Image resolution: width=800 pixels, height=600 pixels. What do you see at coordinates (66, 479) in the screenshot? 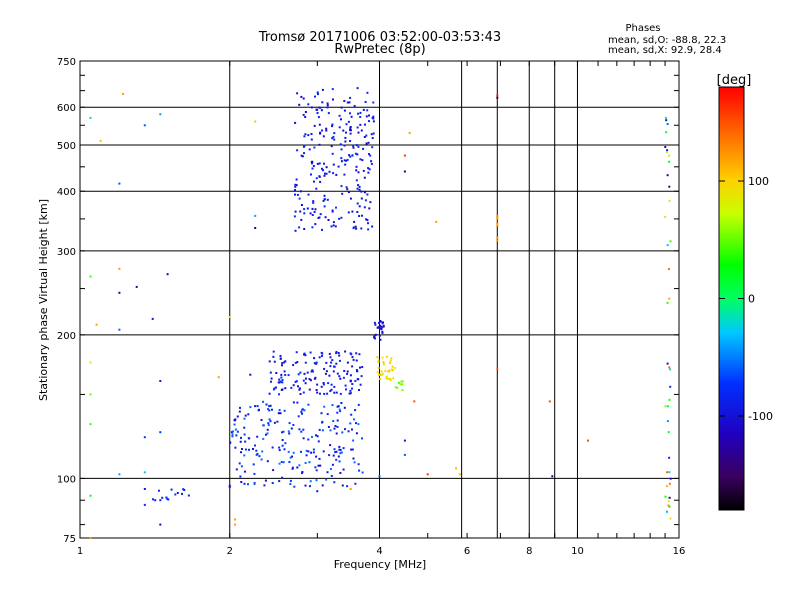
I see `y-tick-label: 100` at bounding box center [66, 479].